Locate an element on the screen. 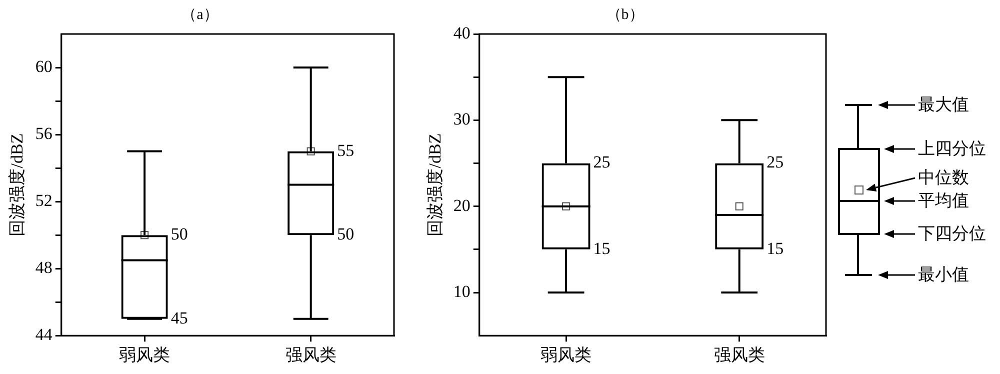  text: 下四分位 is located at coordinates (952, 234).